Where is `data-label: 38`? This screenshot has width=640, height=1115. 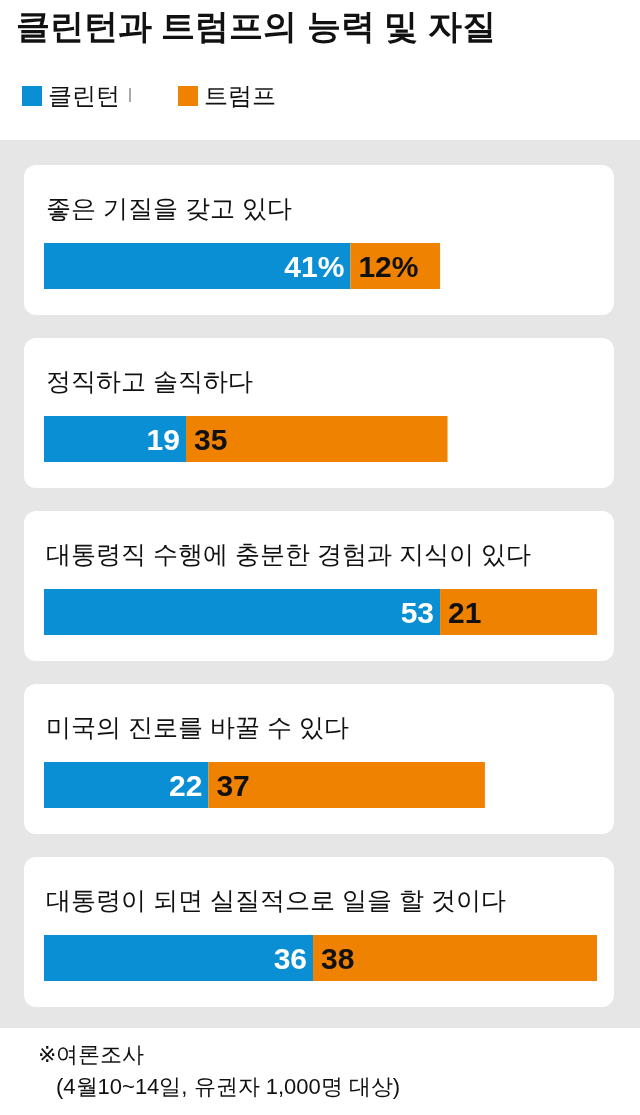
data-label: 38 is located at coordinates (338, 958).